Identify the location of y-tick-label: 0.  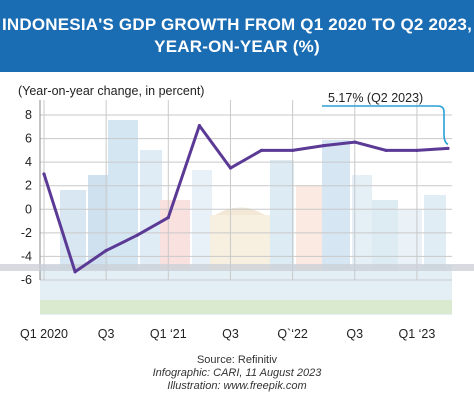
(28, 209).